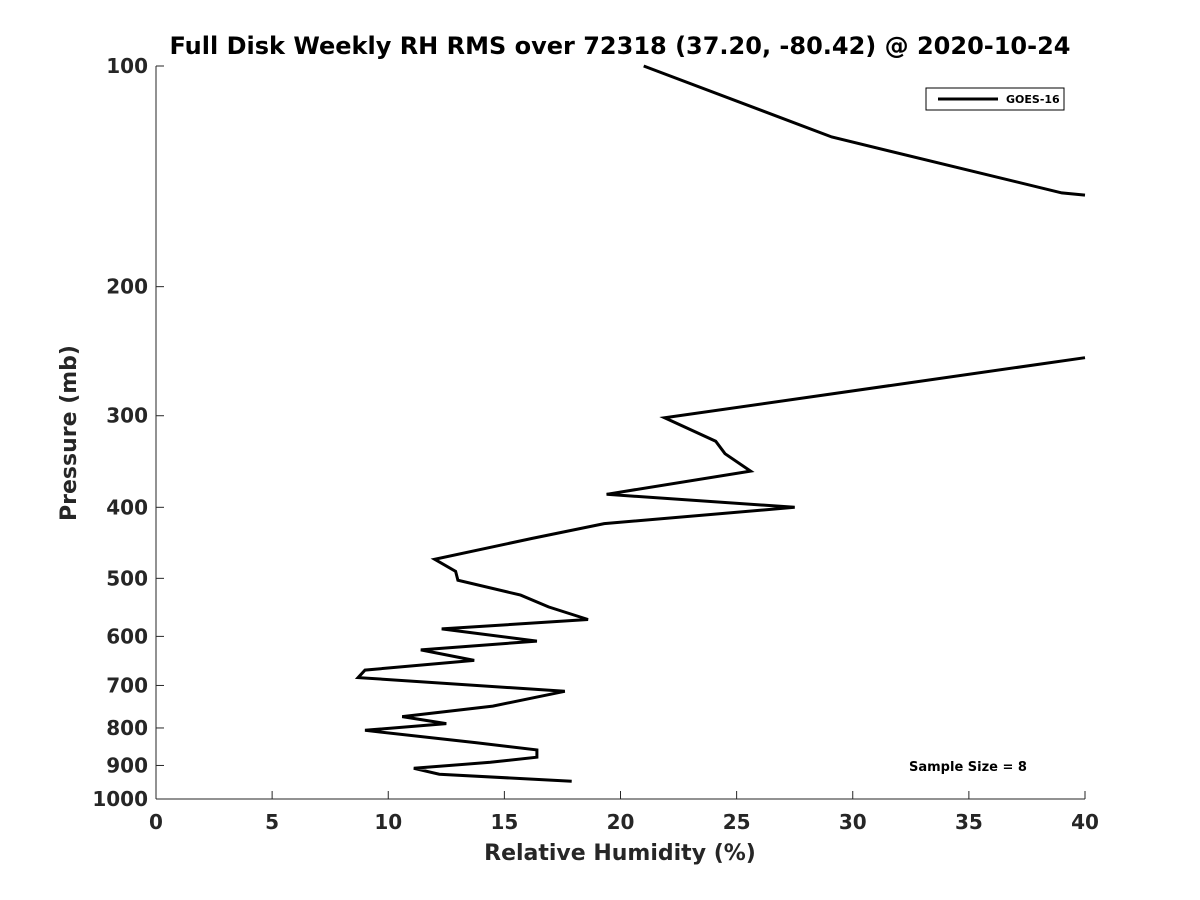 This screenshot has height=900, width=1200. I want to click on x-tick-label-5: 25, so click(737, 822).